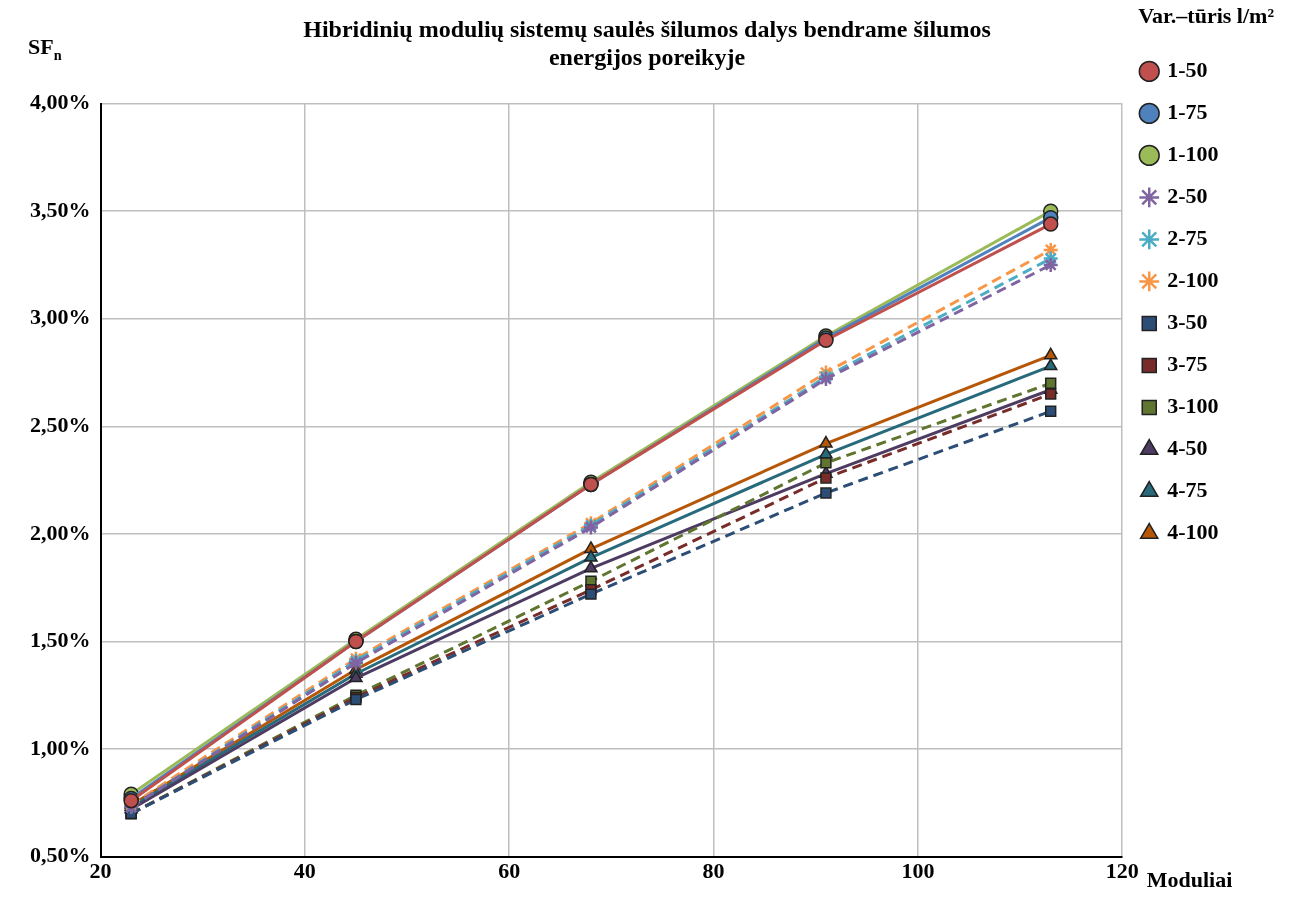 Image resolution: width=1294 pixels, height=899 pixels. What do you see at coordinates (1189, 879) in the screenshot?
I see `x-axis-title: Moduliai` at bounding box center [1189, 879].